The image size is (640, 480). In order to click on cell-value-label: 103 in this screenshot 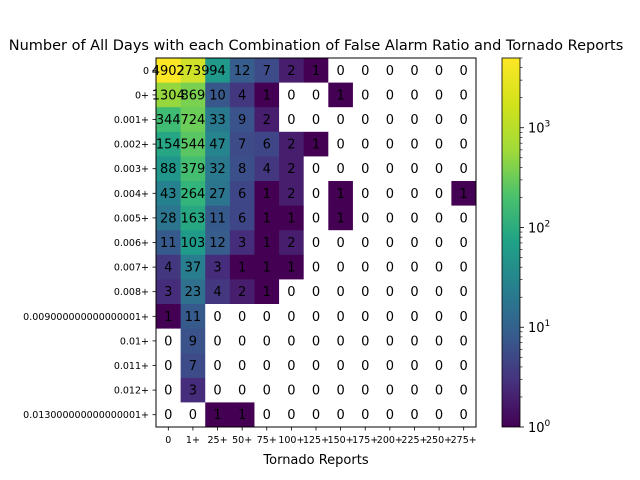, I will do `click(193, 243)`.